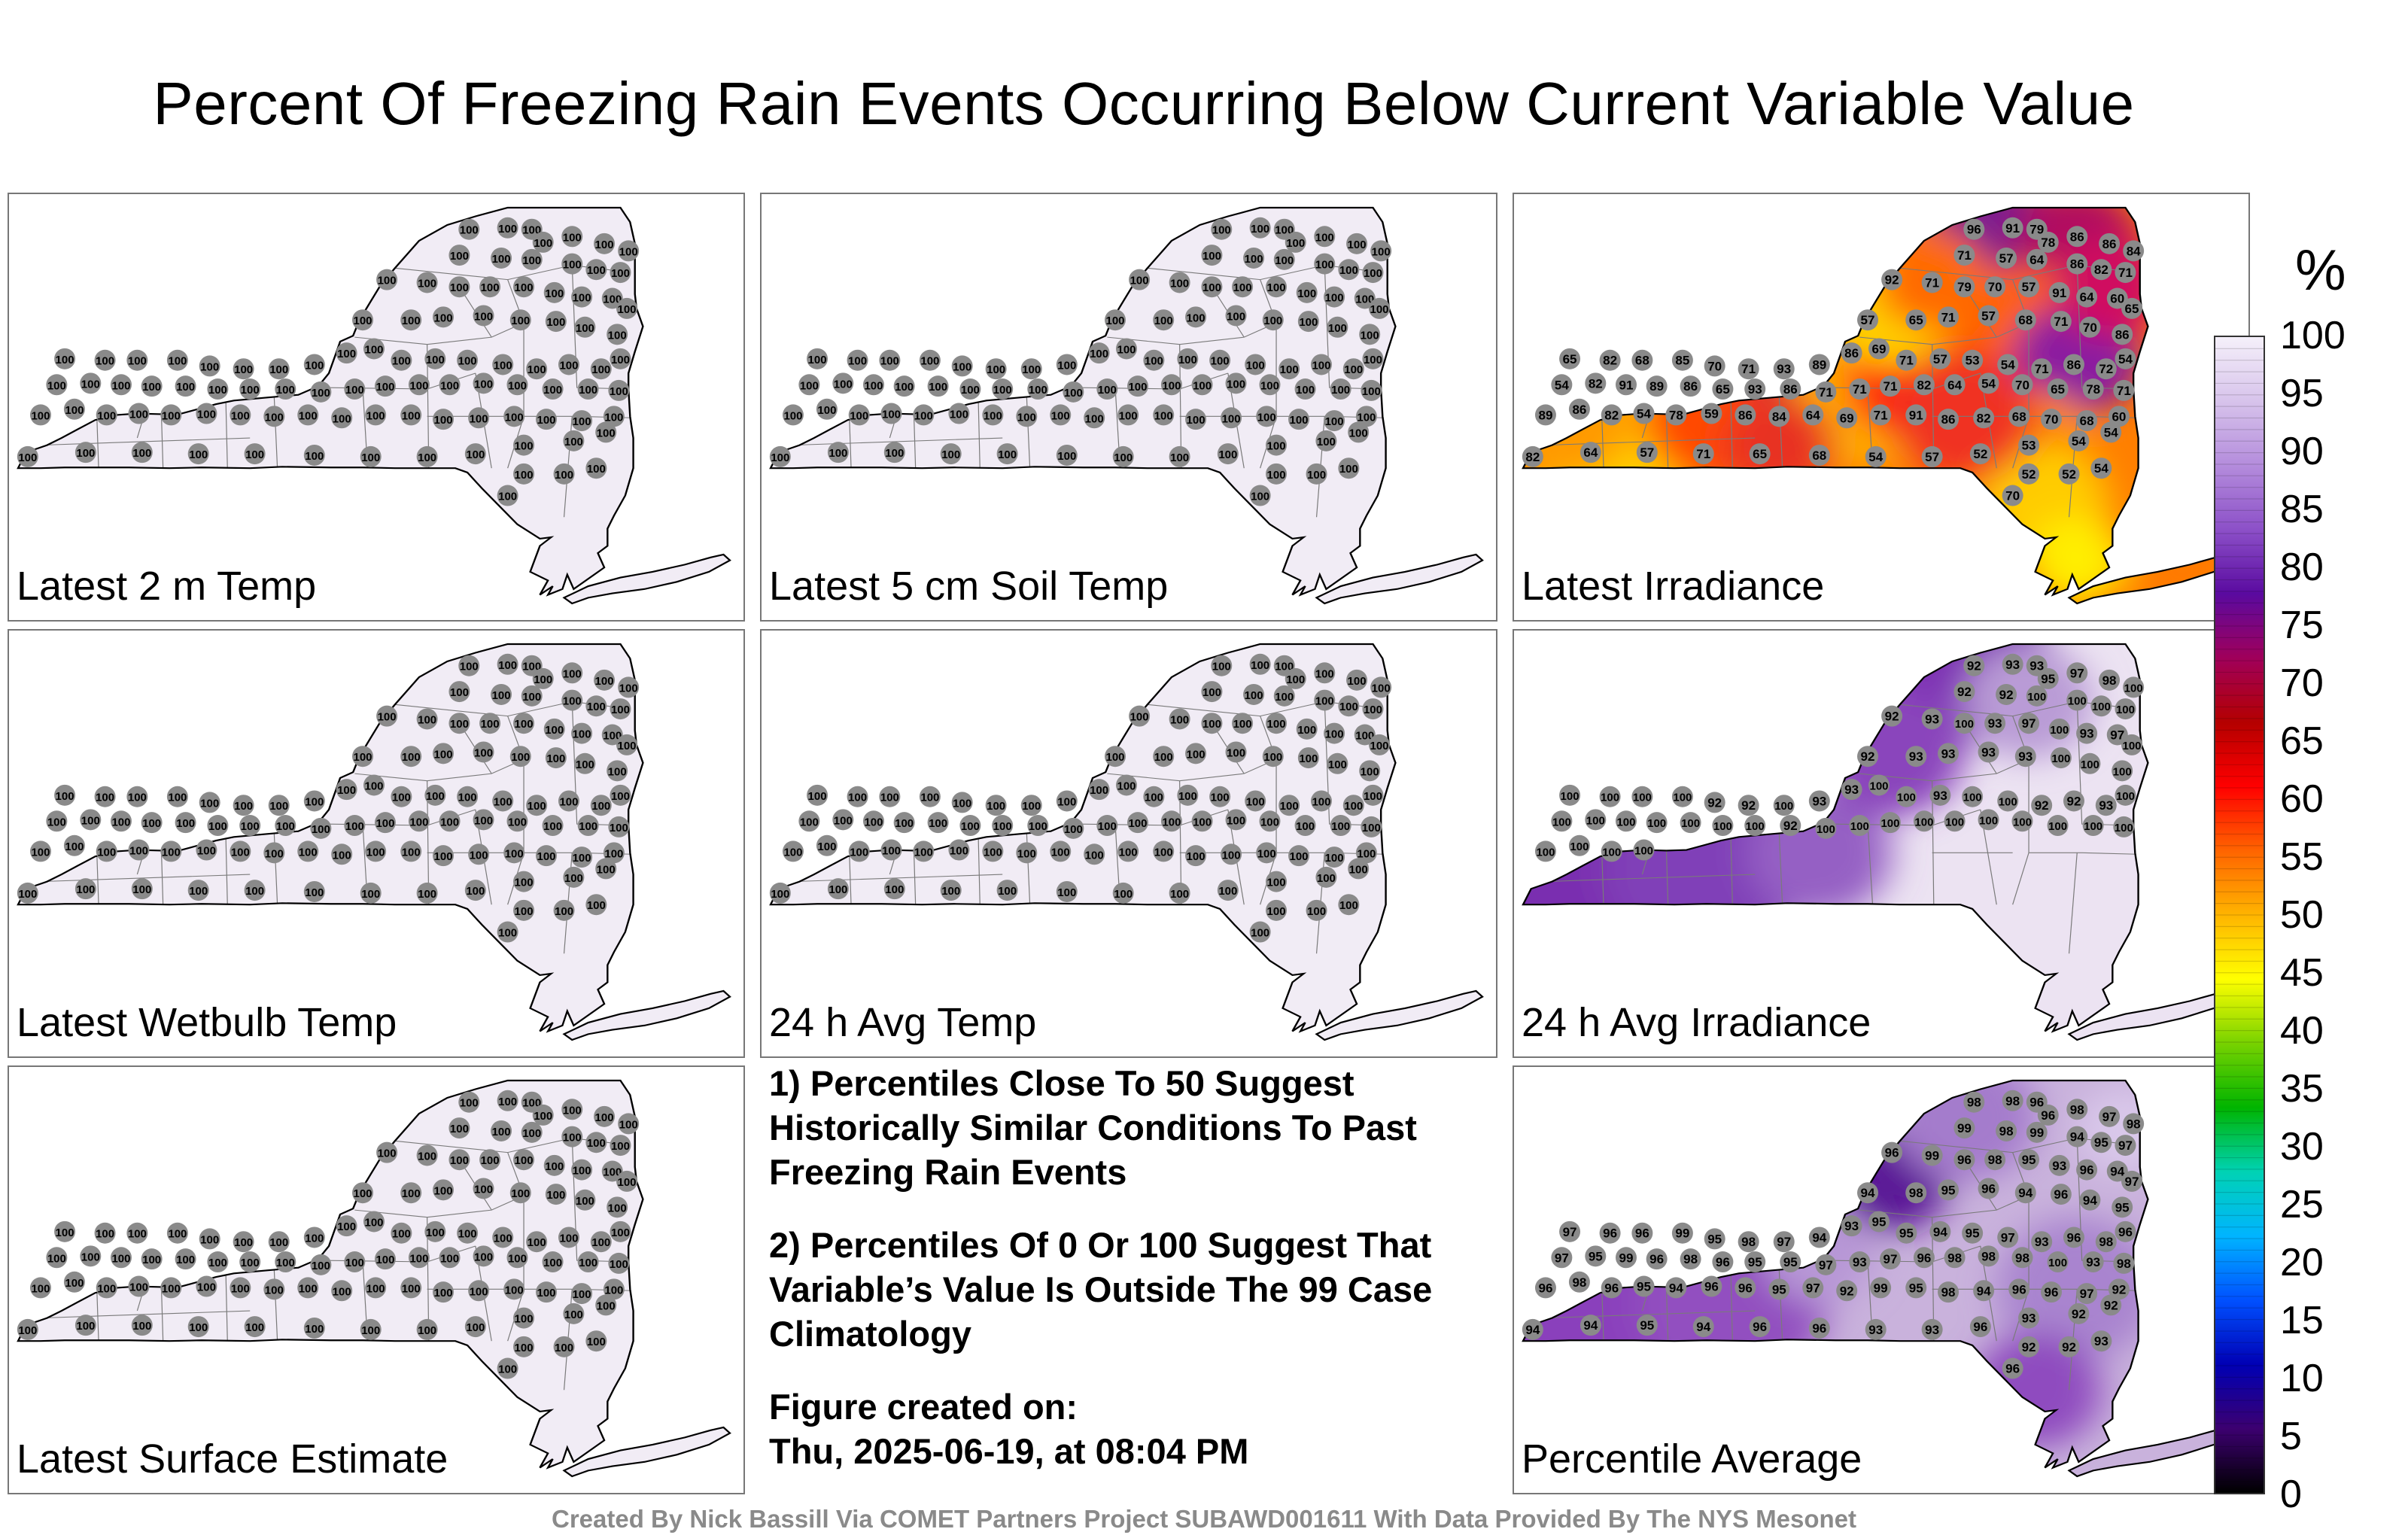 Image resolution: width=2408 pixels, height=1535 pixels. What do you see at coordinates (1610, 360) in the screenshot?
I see `station-marker: 82` at bounding box center [1610, 360].